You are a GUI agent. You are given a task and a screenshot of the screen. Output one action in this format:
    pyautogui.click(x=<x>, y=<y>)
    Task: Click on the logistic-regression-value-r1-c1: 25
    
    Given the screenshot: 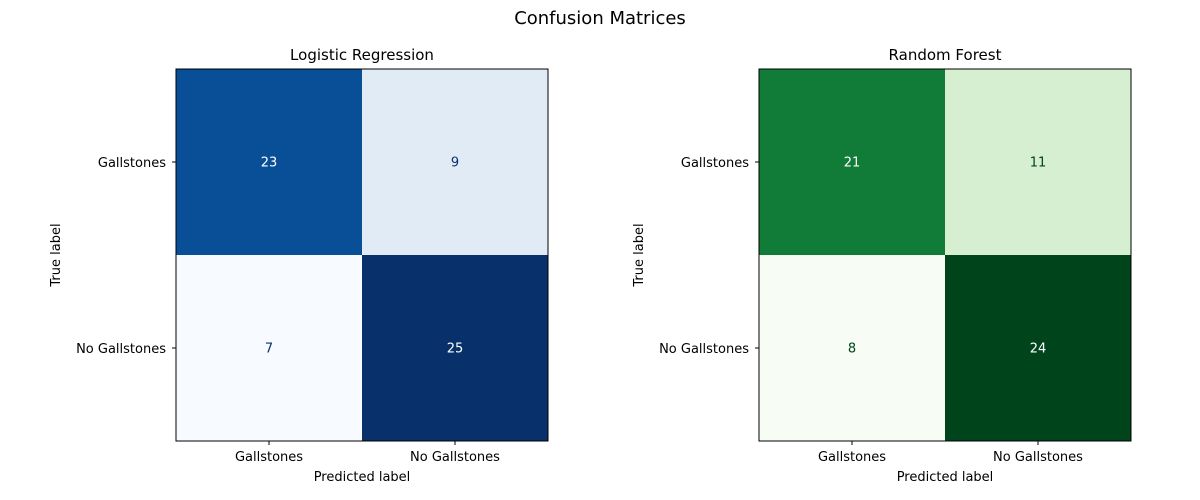 What is the action you would take?
    pyautogui.click(x=455, y=349)
    